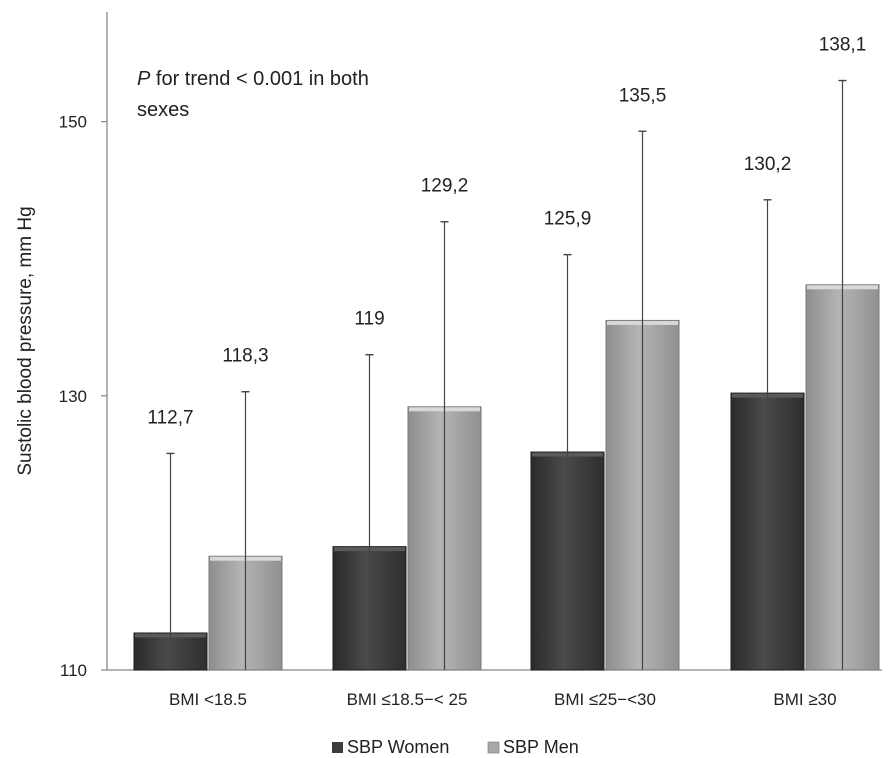  I want to click on data-label-men-1: 129,2, so click(445, 186).